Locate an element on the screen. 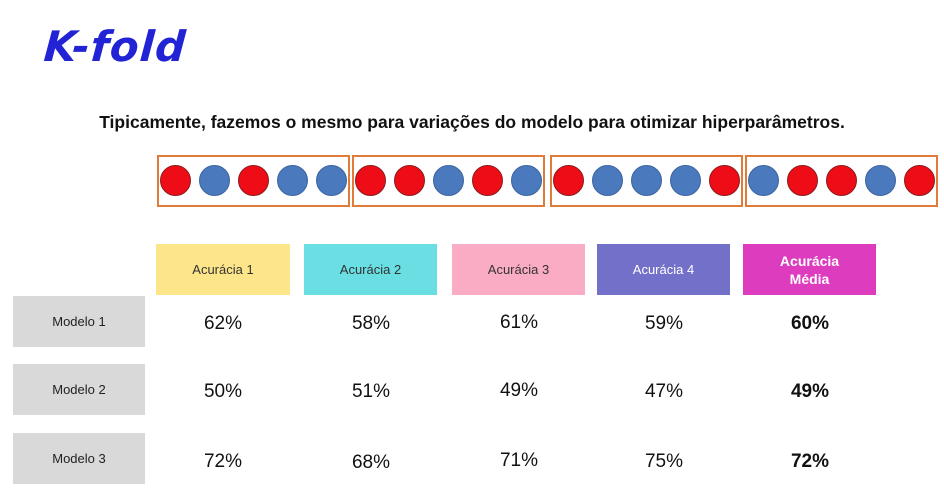  header-acuracia-1: Acurácia 1 is located at coordinates (223, 269).